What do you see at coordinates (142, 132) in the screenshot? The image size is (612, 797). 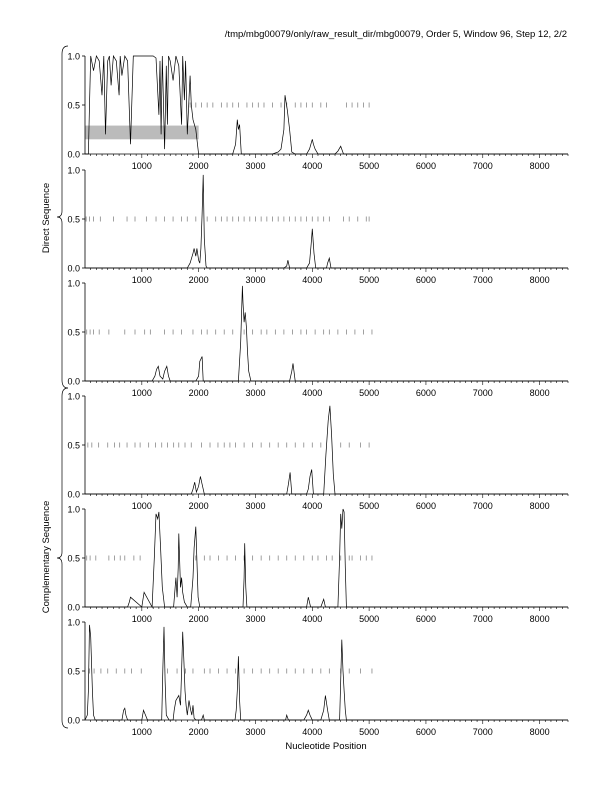 I see `highlight-band` at bounding box center [142, 132].